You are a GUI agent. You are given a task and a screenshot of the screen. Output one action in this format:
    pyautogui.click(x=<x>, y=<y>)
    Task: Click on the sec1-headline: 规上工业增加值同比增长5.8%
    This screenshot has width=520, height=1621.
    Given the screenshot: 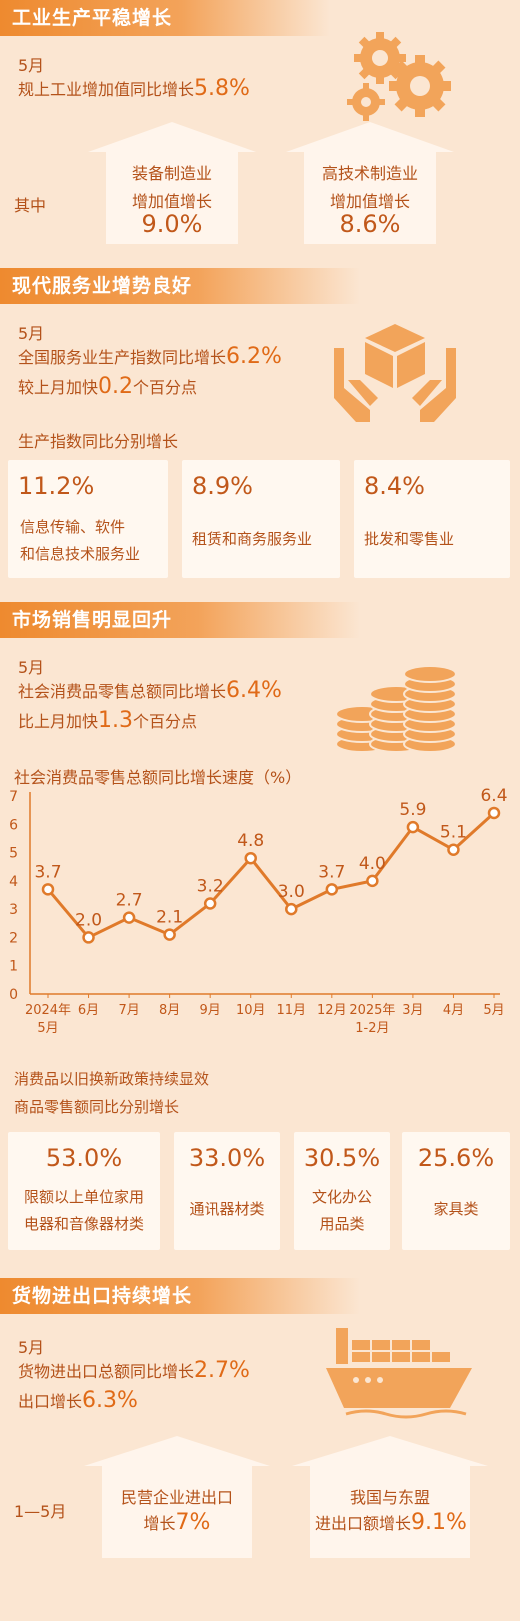 What is the action you would take?
    pyautogui.click(x=134, y=88)
    